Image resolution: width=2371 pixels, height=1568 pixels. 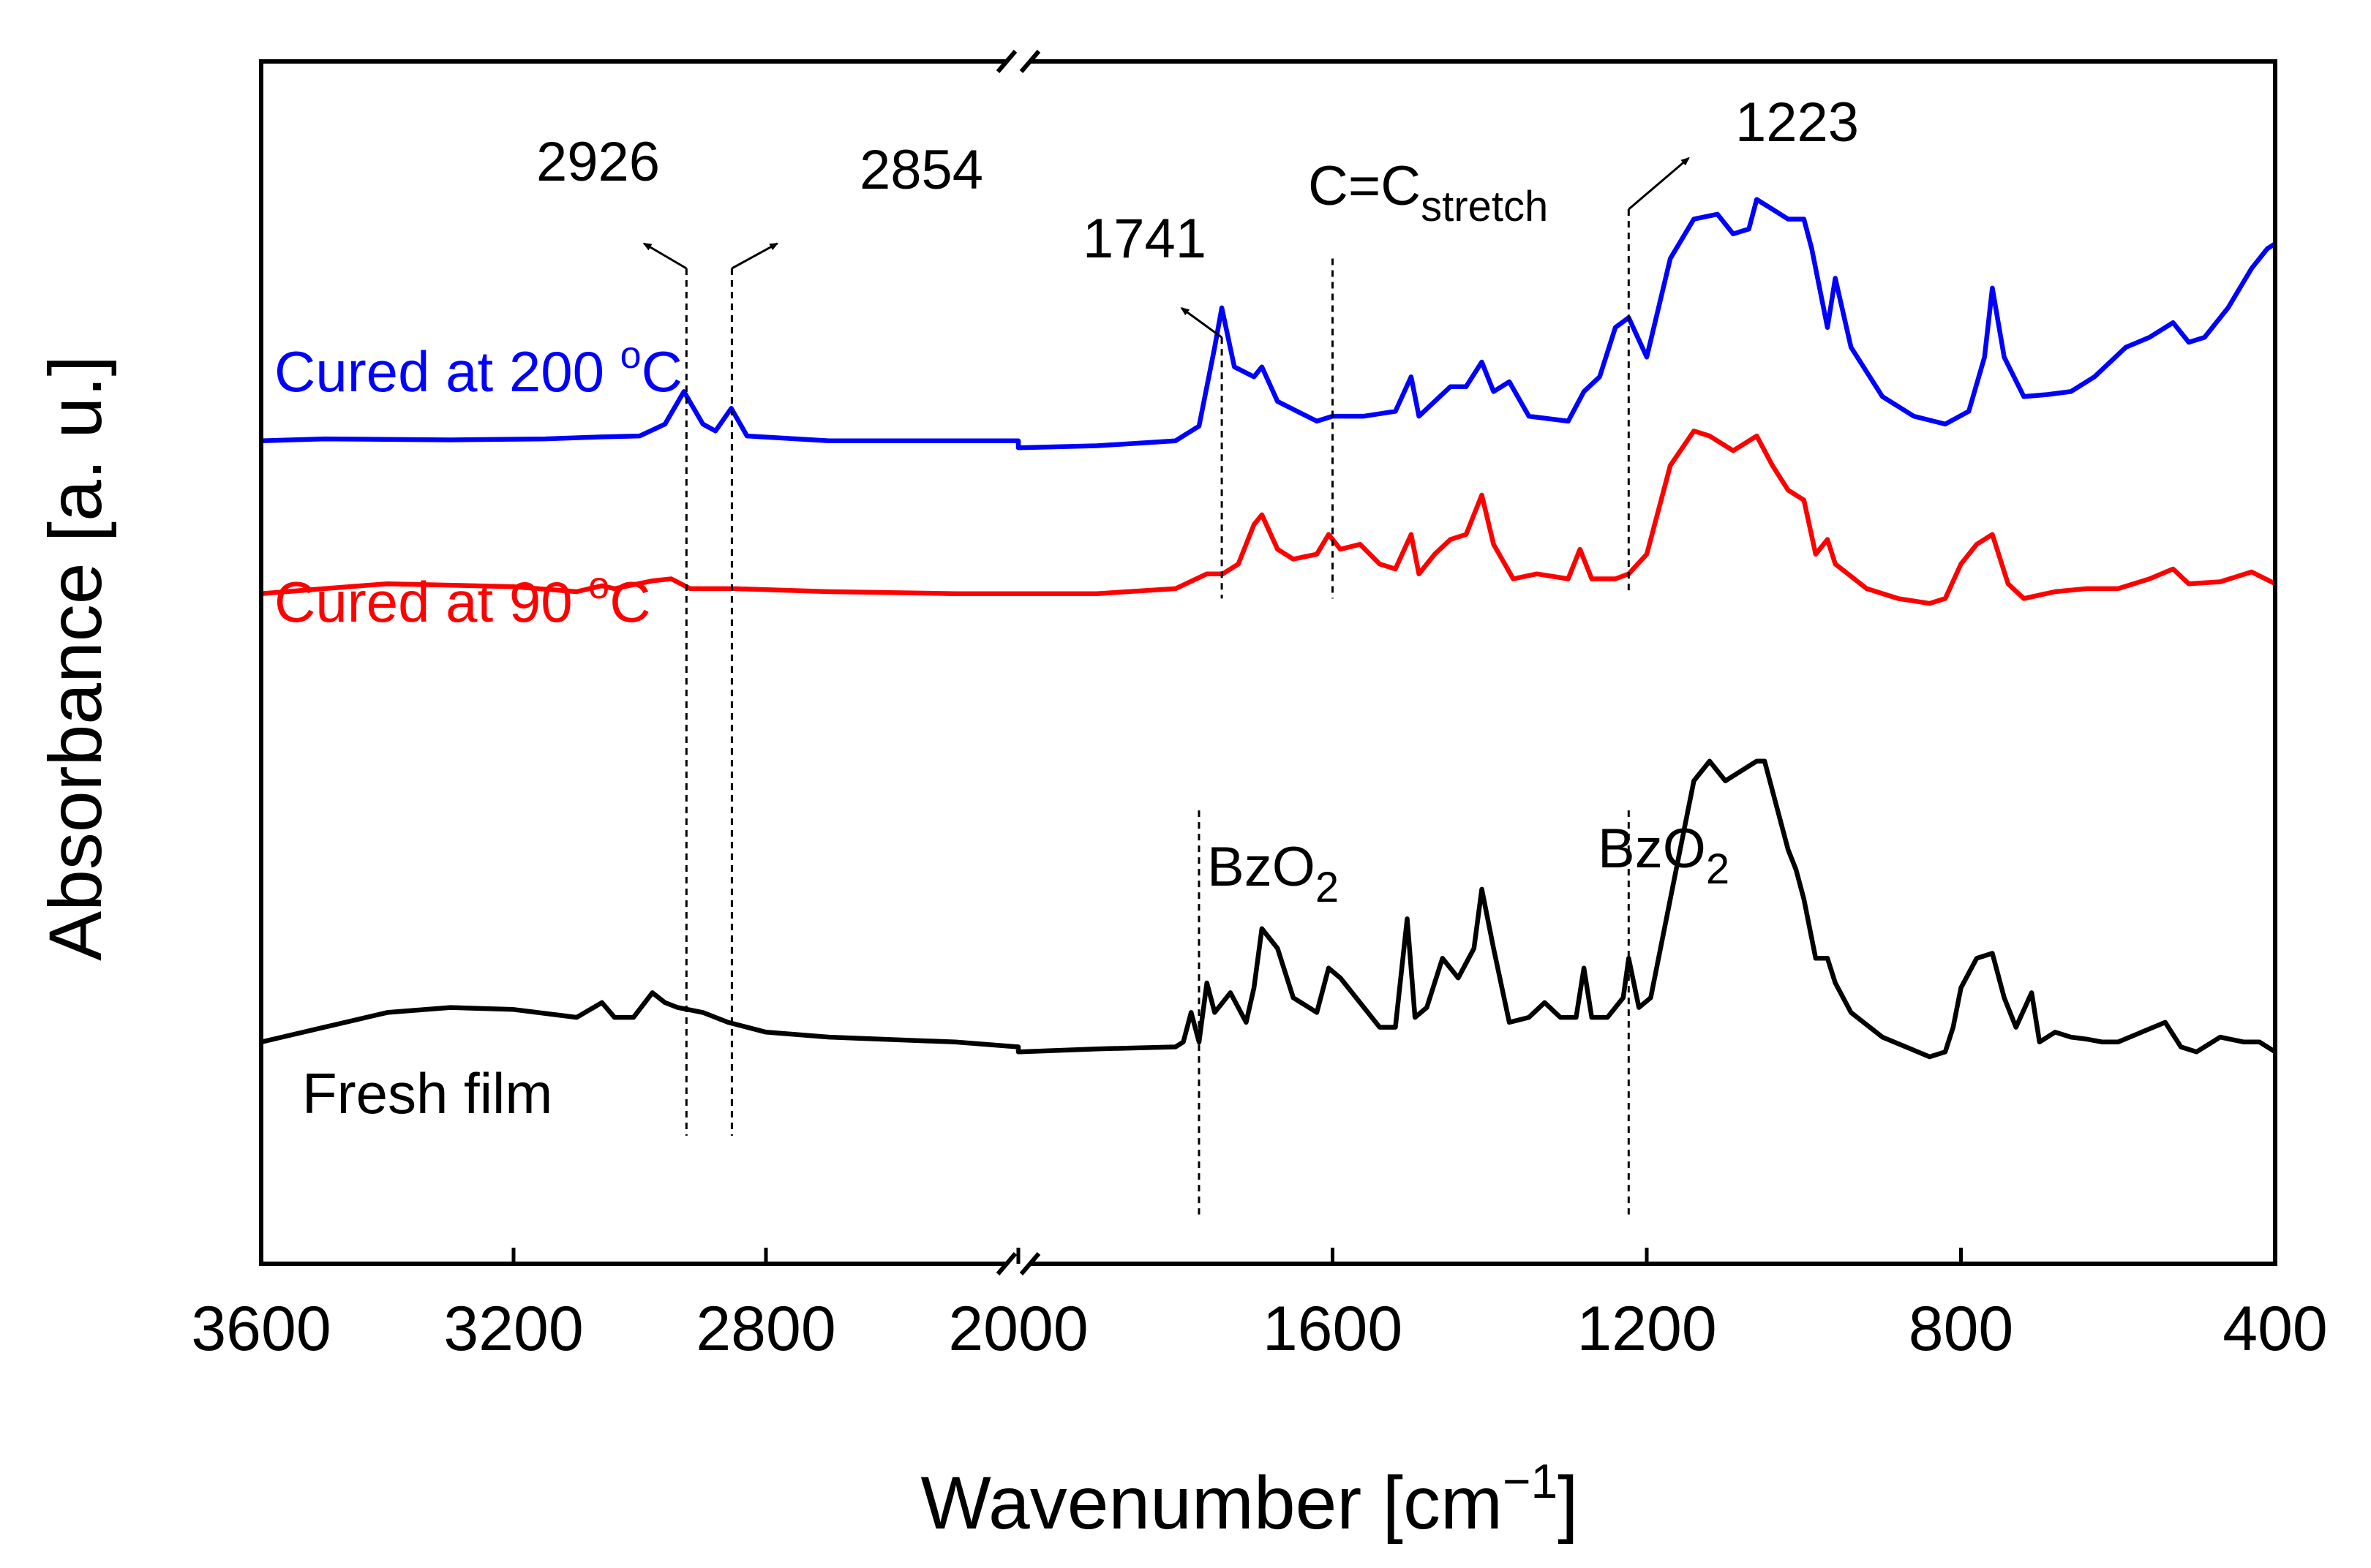 What do you see at coordinates (1663, 855) in the screenshot?
I see `annotation-bzo2-right: BzO2` at bounding box center [1663, 855].